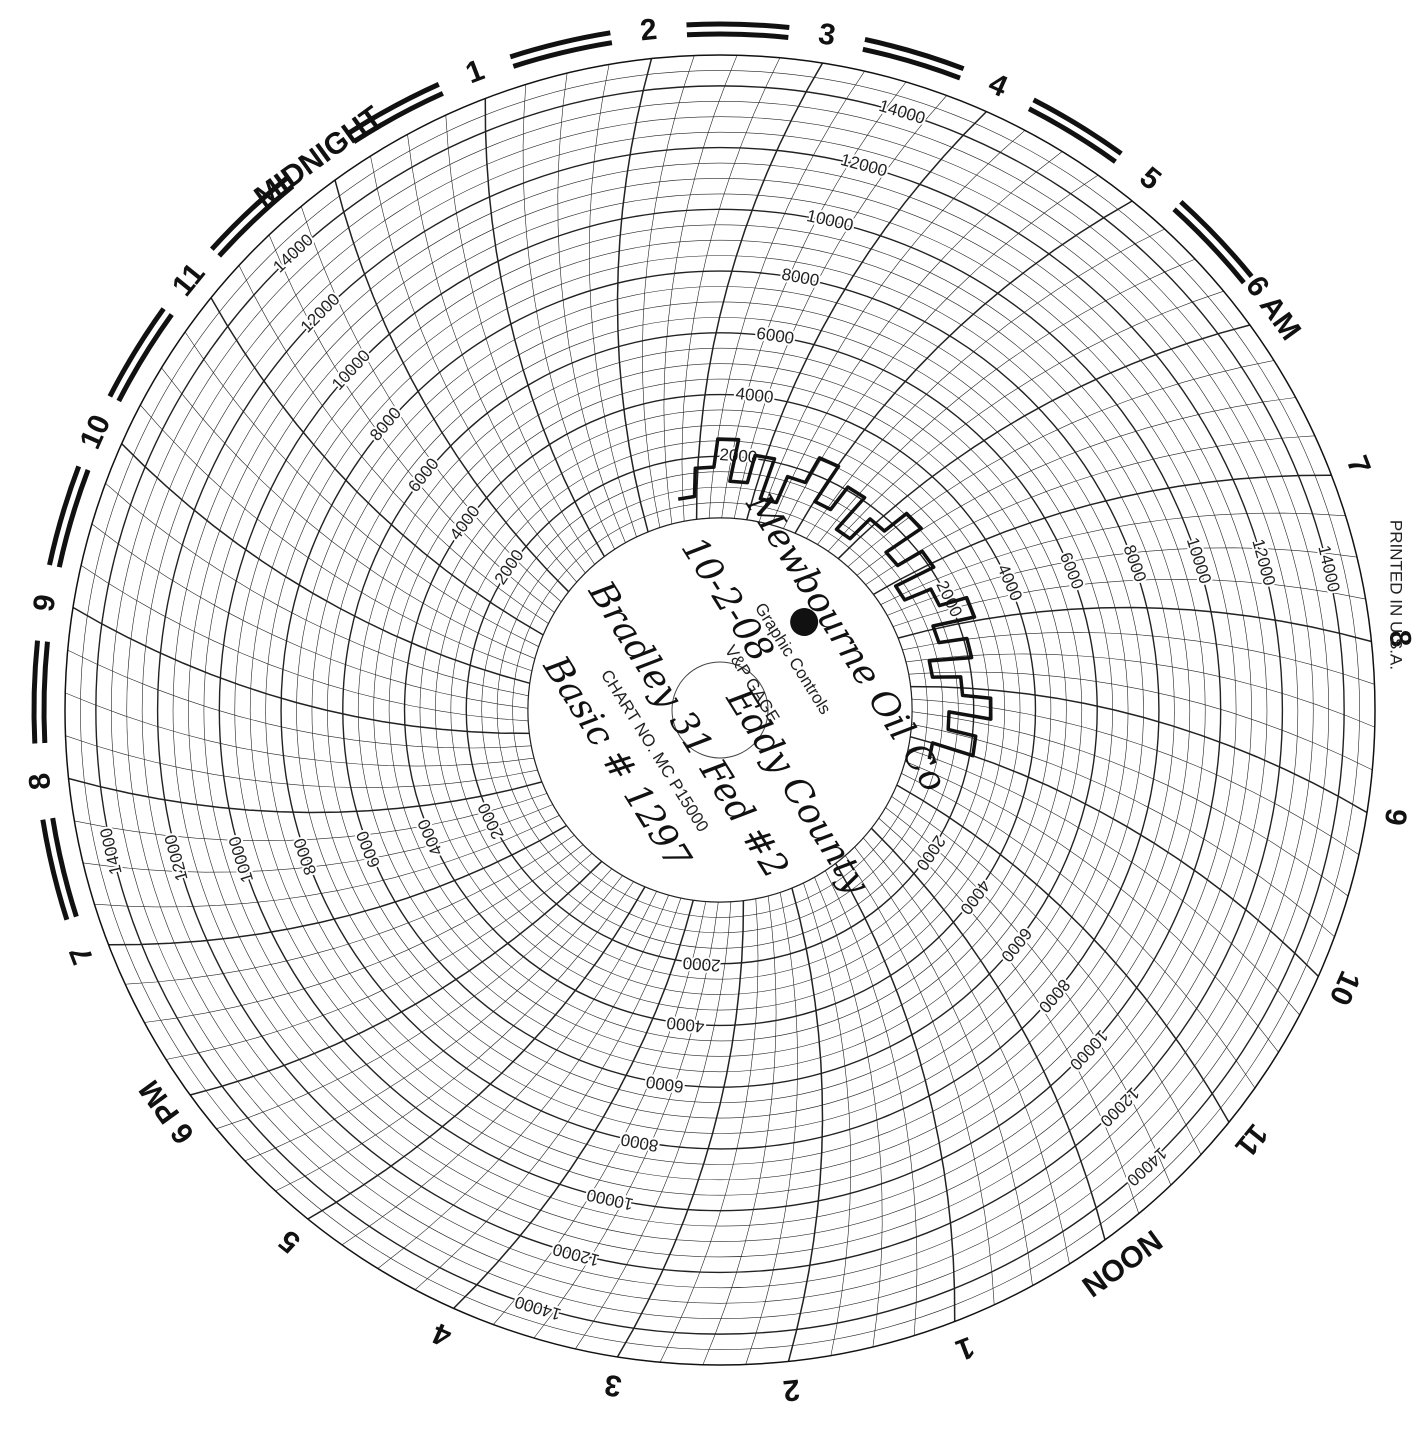 The width and height of the screenshot is (1426, 1433). I want to click on scale-label: 2000, so click(701, 964).